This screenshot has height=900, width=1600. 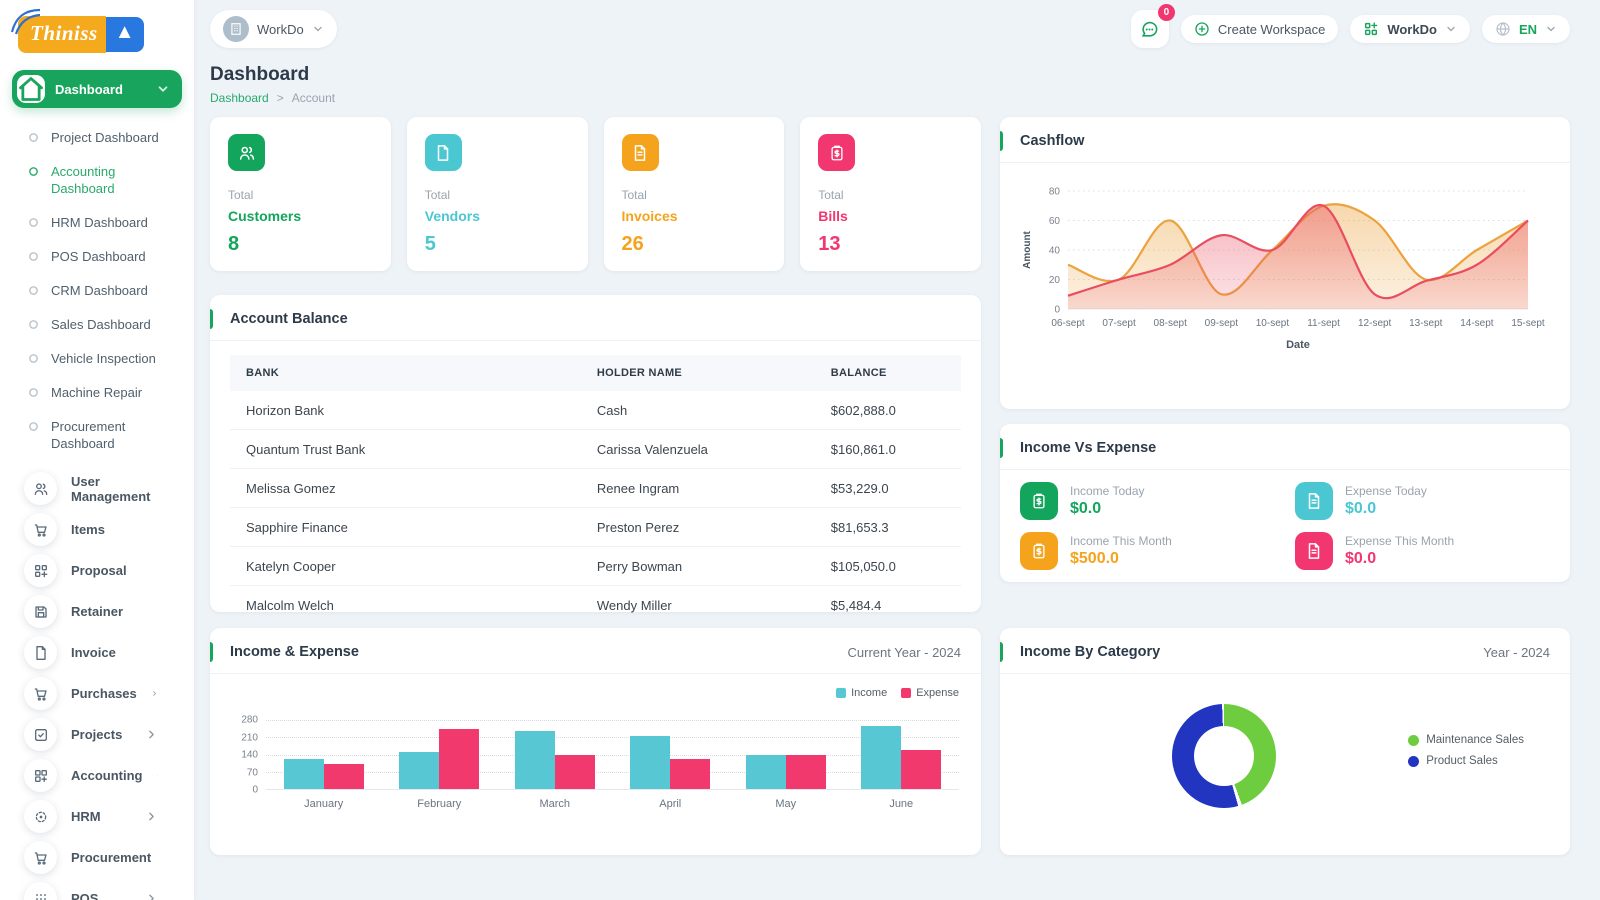 I want to click on bar-group-february, so click(x=440, y=754).